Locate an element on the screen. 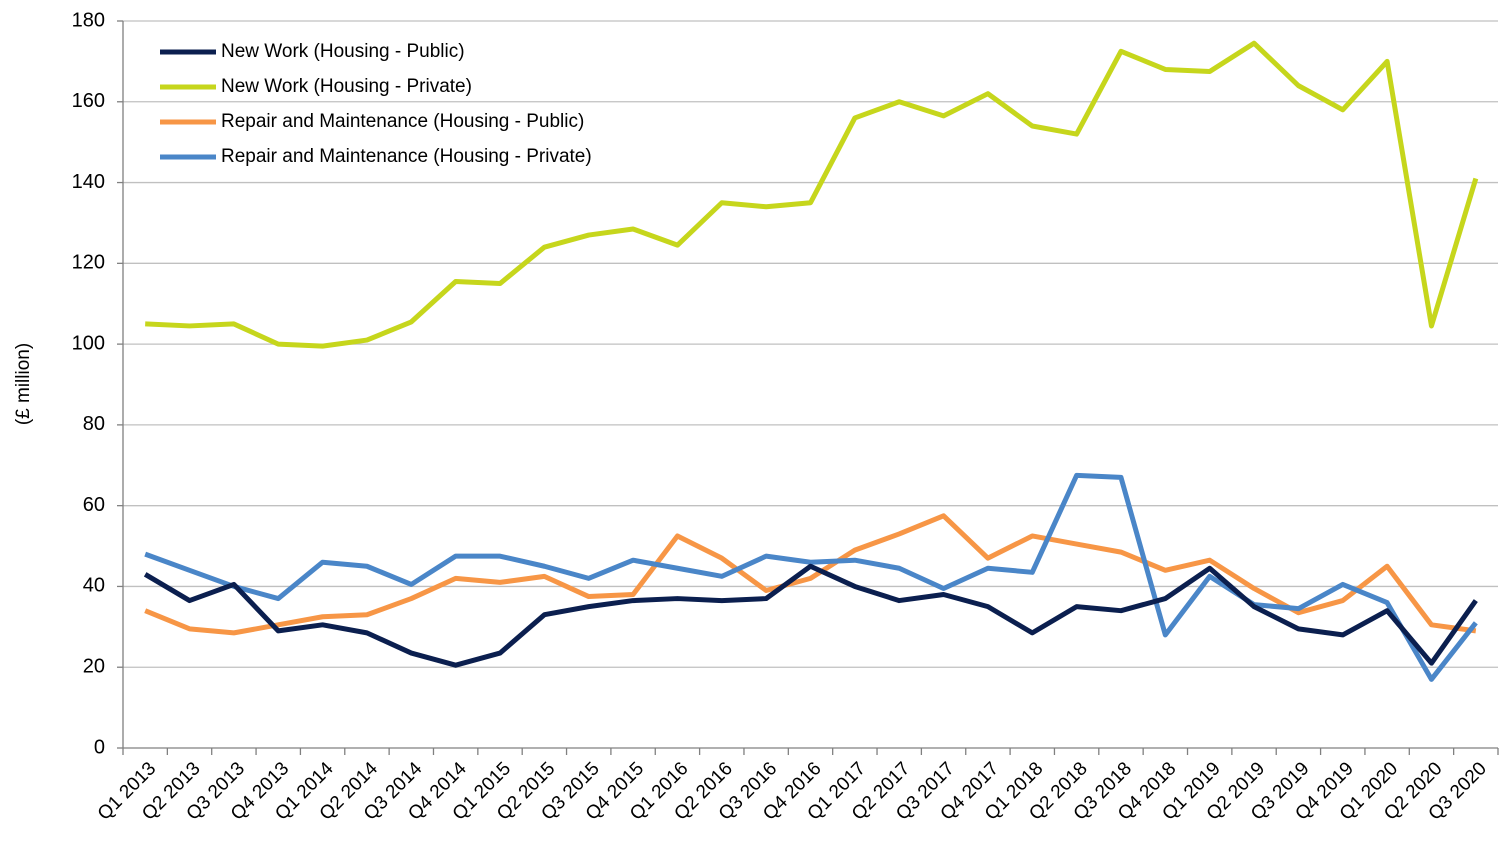 The width and height of the screenshot is (1509, 856). y-tick-label: 140 is located at coordinates (88, 182).